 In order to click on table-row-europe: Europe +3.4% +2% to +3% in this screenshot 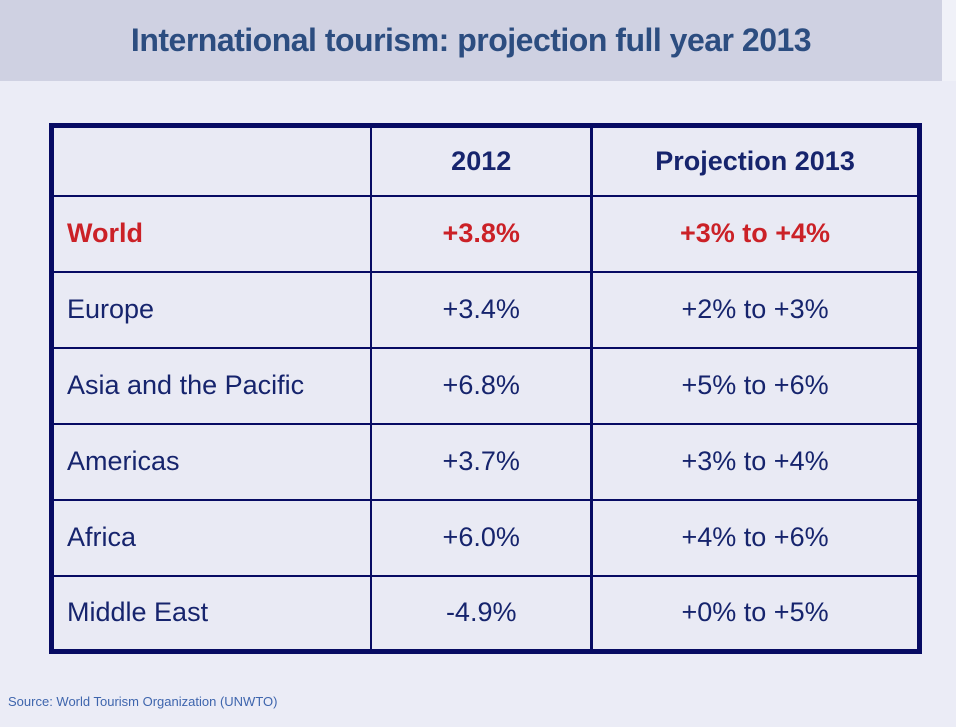, I will do `click(485, 309)`.